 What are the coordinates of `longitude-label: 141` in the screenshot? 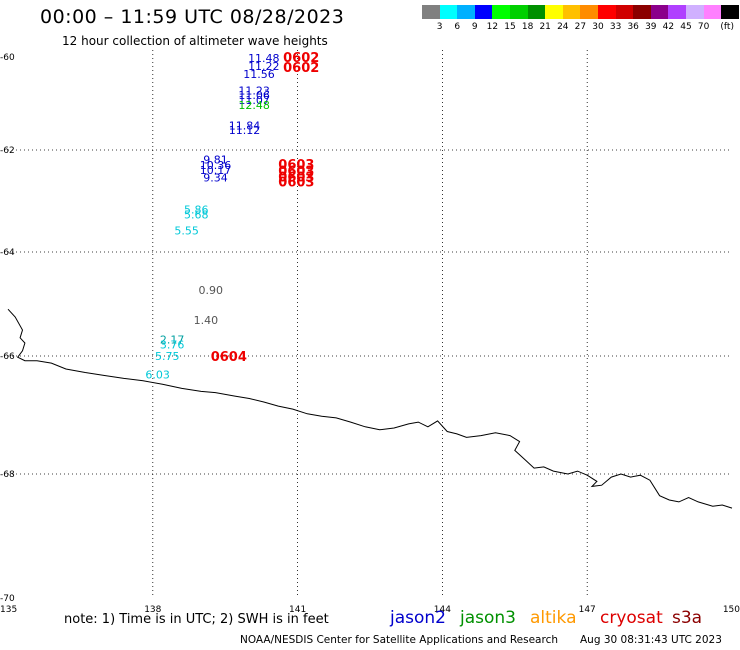 It's located at (297, 610).